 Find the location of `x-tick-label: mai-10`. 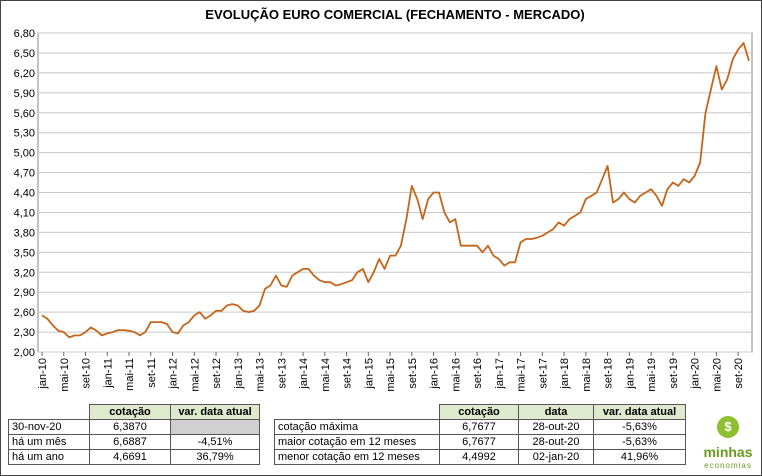

x-tick-label: mai-10 is located at coordinates (65, 375).